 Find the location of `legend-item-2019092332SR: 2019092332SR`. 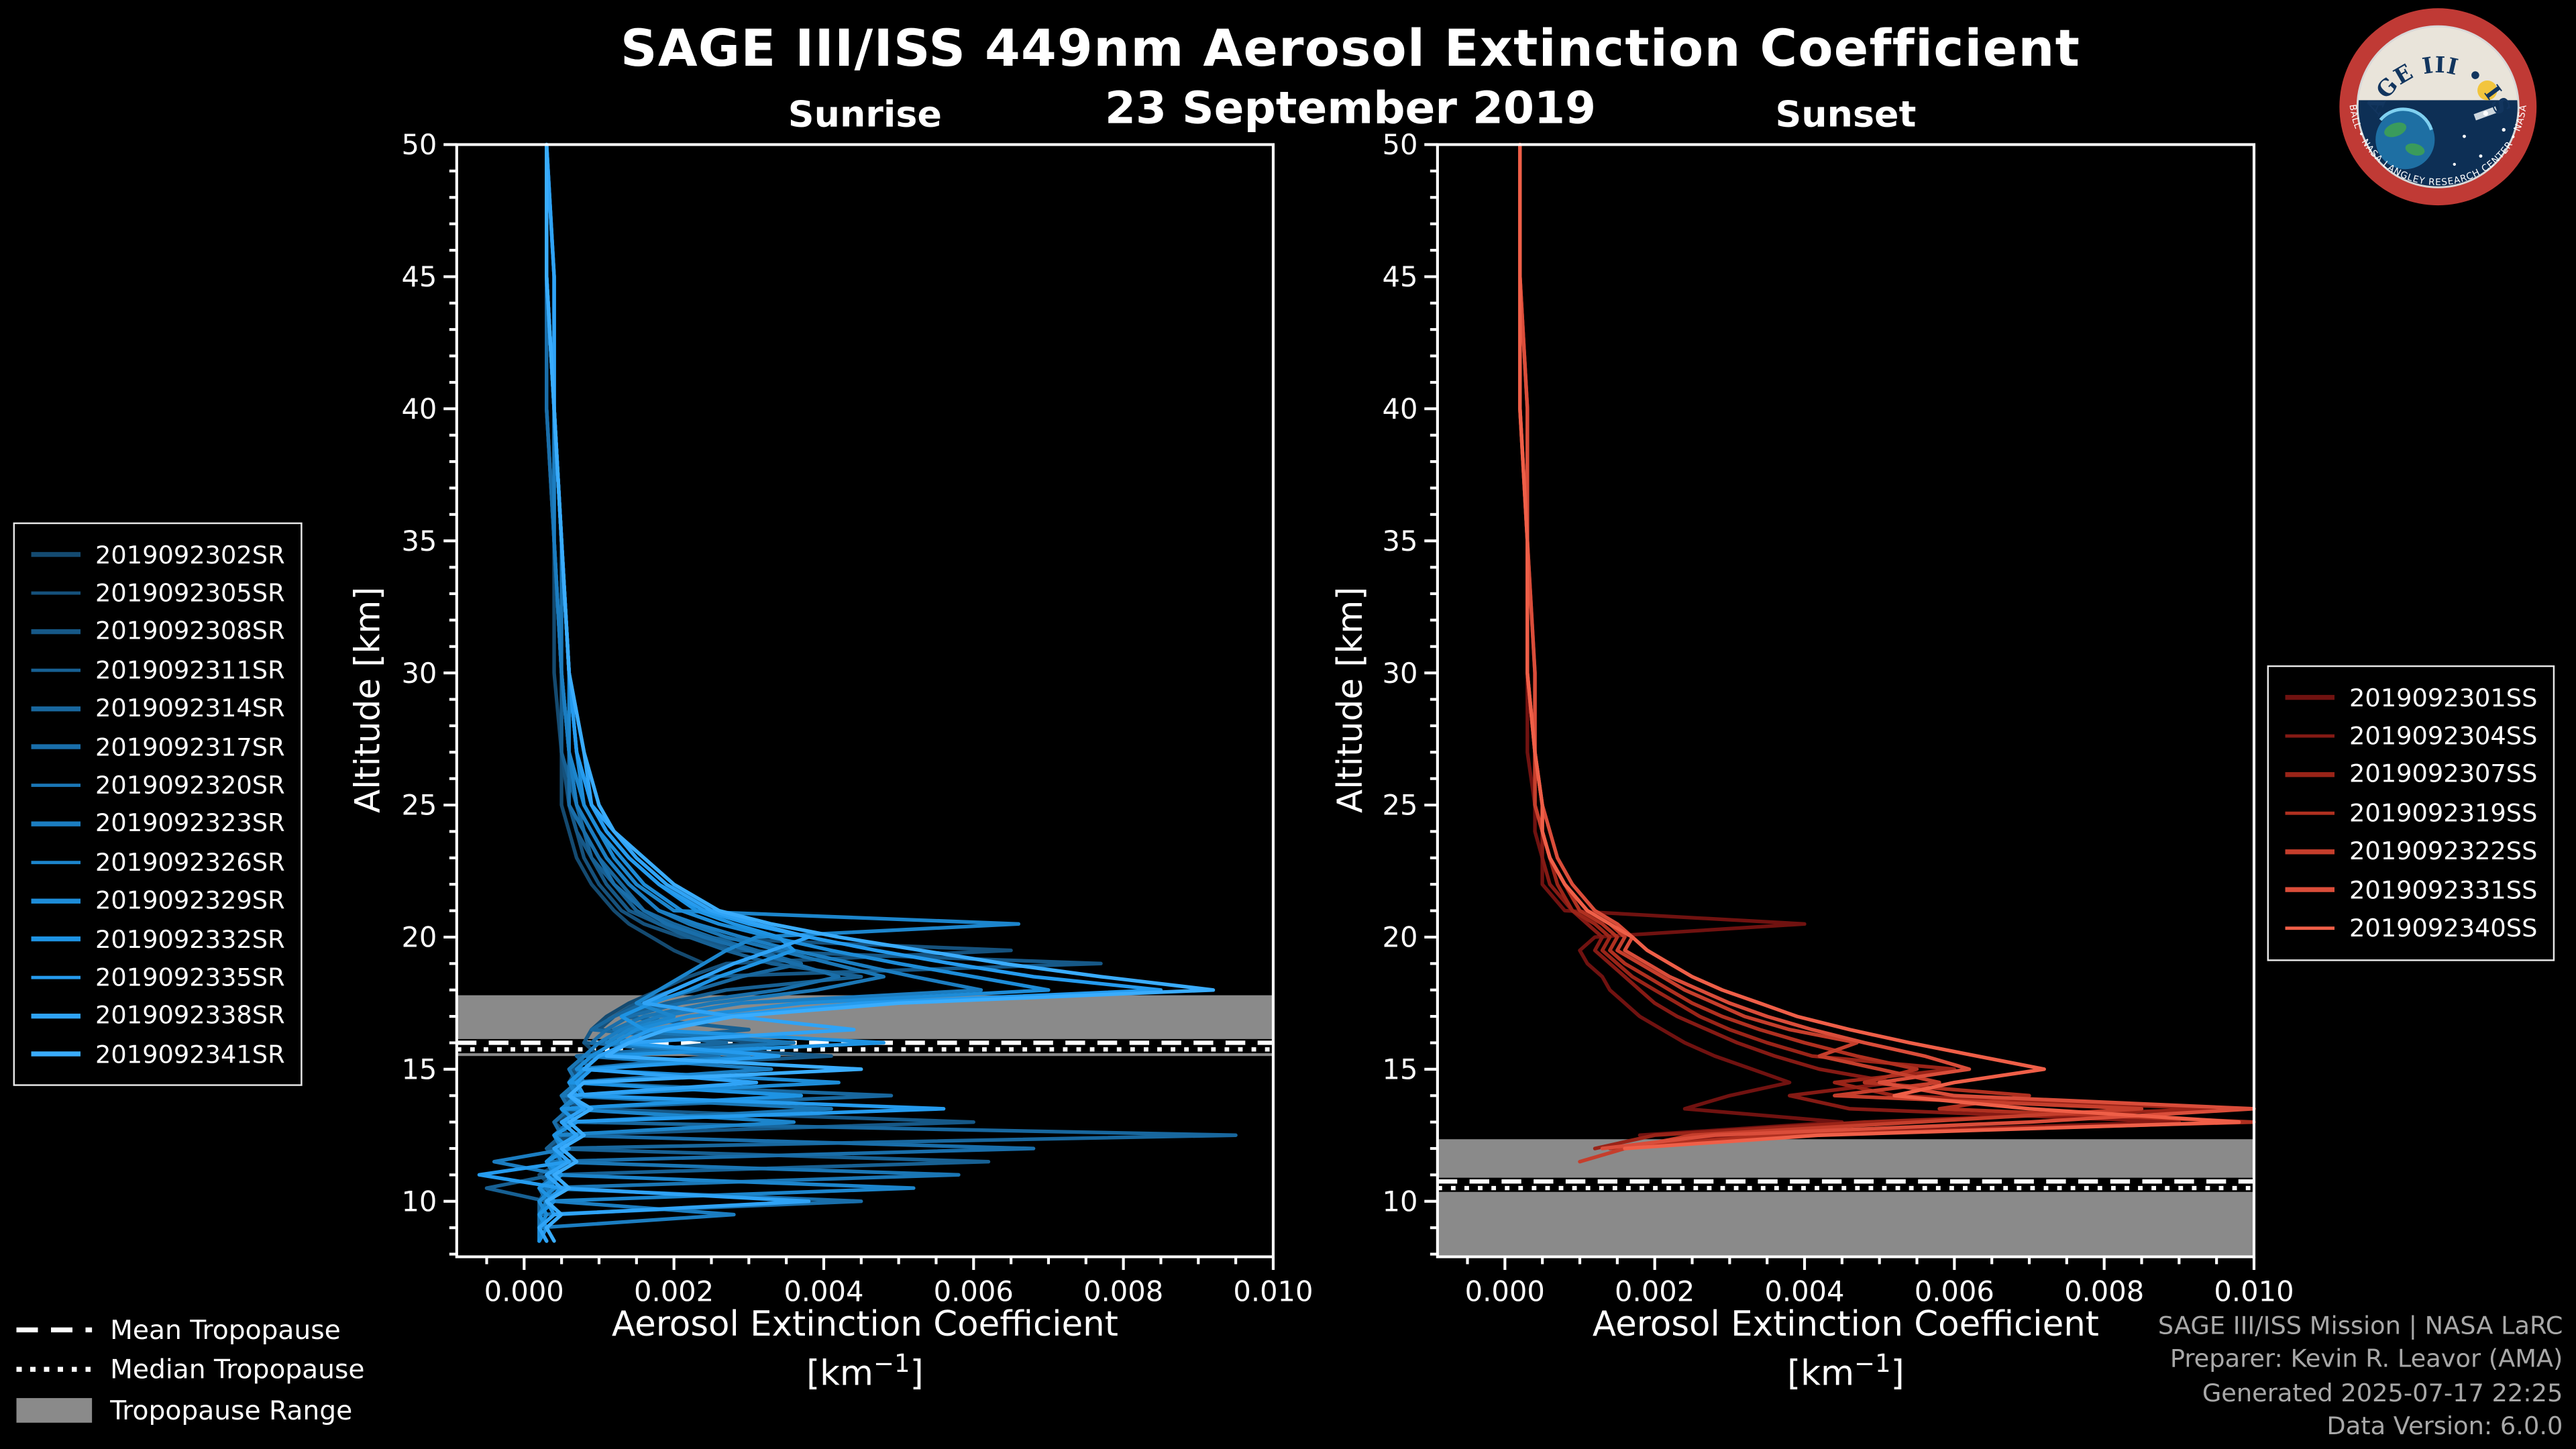

legend-item-2019092332SR: 2019092332SR is located at coordinates (158, 939).